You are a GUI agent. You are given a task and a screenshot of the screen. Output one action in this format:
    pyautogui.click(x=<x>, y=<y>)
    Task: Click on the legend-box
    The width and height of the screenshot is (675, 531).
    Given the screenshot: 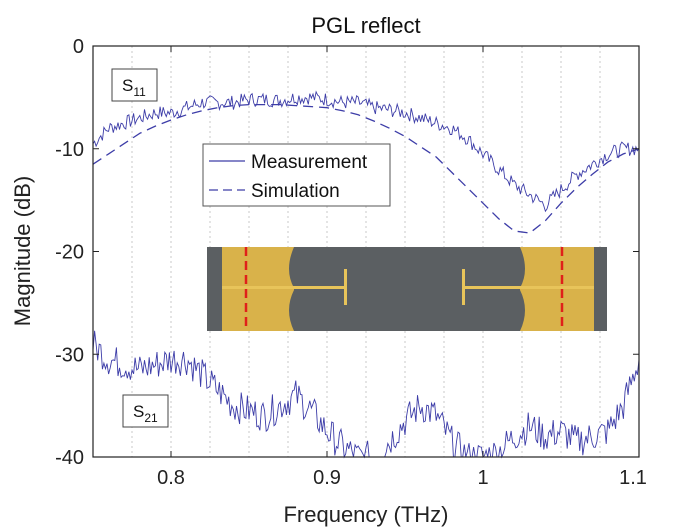 What is the action you would take?
    pyautogui.click(x=296, y=175)
    